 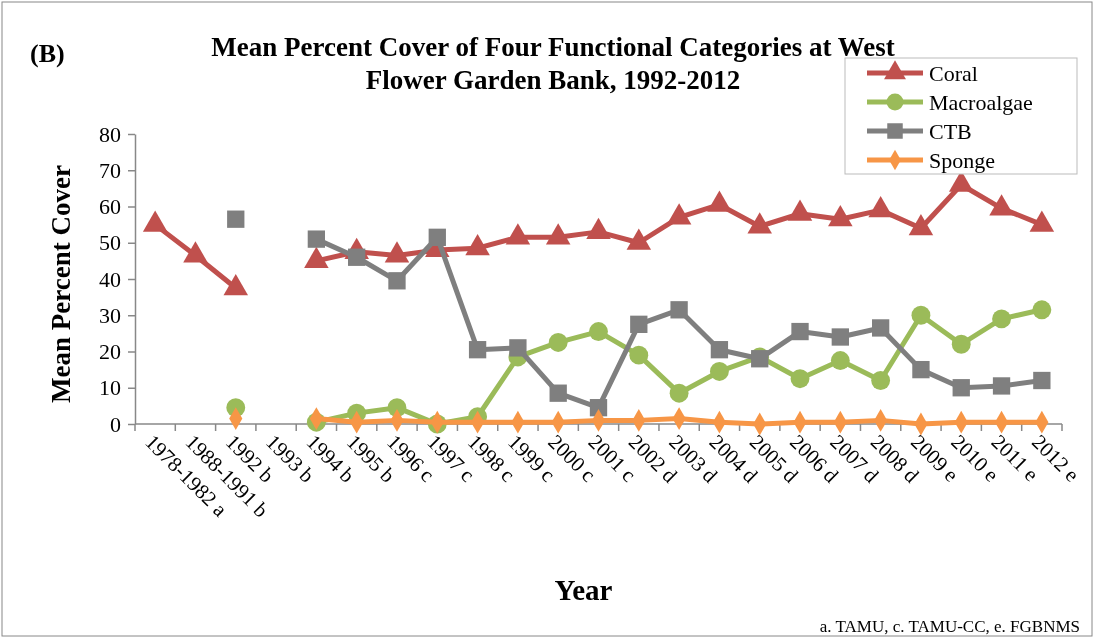 I want to click on text: a. TAMU, c. TAMU-CC, e. FGBNMS, so click(x=949, y=626).